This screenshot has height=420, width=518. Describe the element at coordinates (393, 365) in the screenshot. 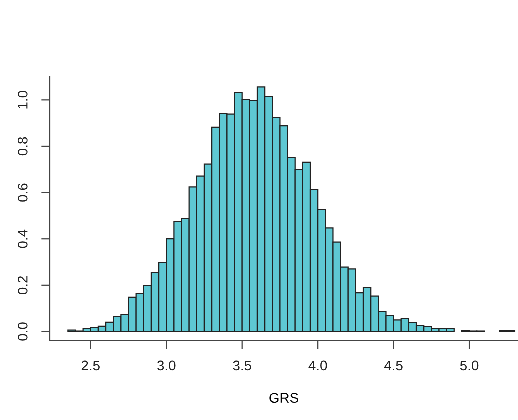

I see `x-tick-label: 4.5` at that location.